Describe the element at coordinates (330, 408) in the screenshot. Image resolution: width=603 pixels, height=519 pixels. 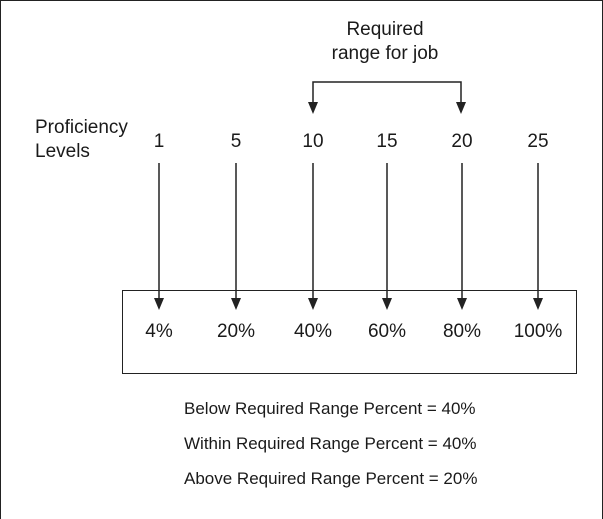
I see `summary-below: Below Required Range Percent = 40%` at that location.